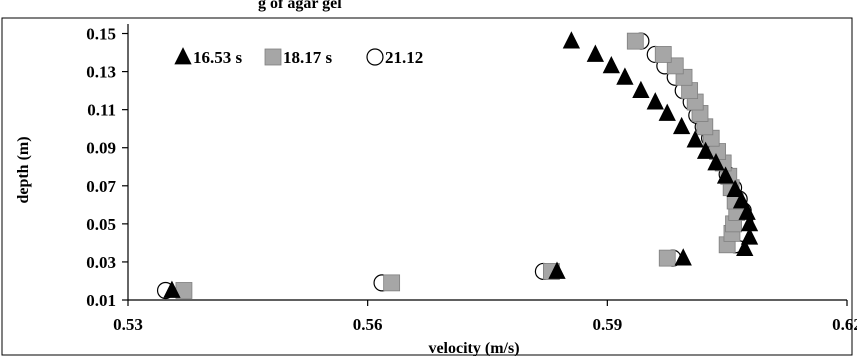 This screenshot has height=356, width=857. I want to click on legend-label: 21.12, so click(404, 57).